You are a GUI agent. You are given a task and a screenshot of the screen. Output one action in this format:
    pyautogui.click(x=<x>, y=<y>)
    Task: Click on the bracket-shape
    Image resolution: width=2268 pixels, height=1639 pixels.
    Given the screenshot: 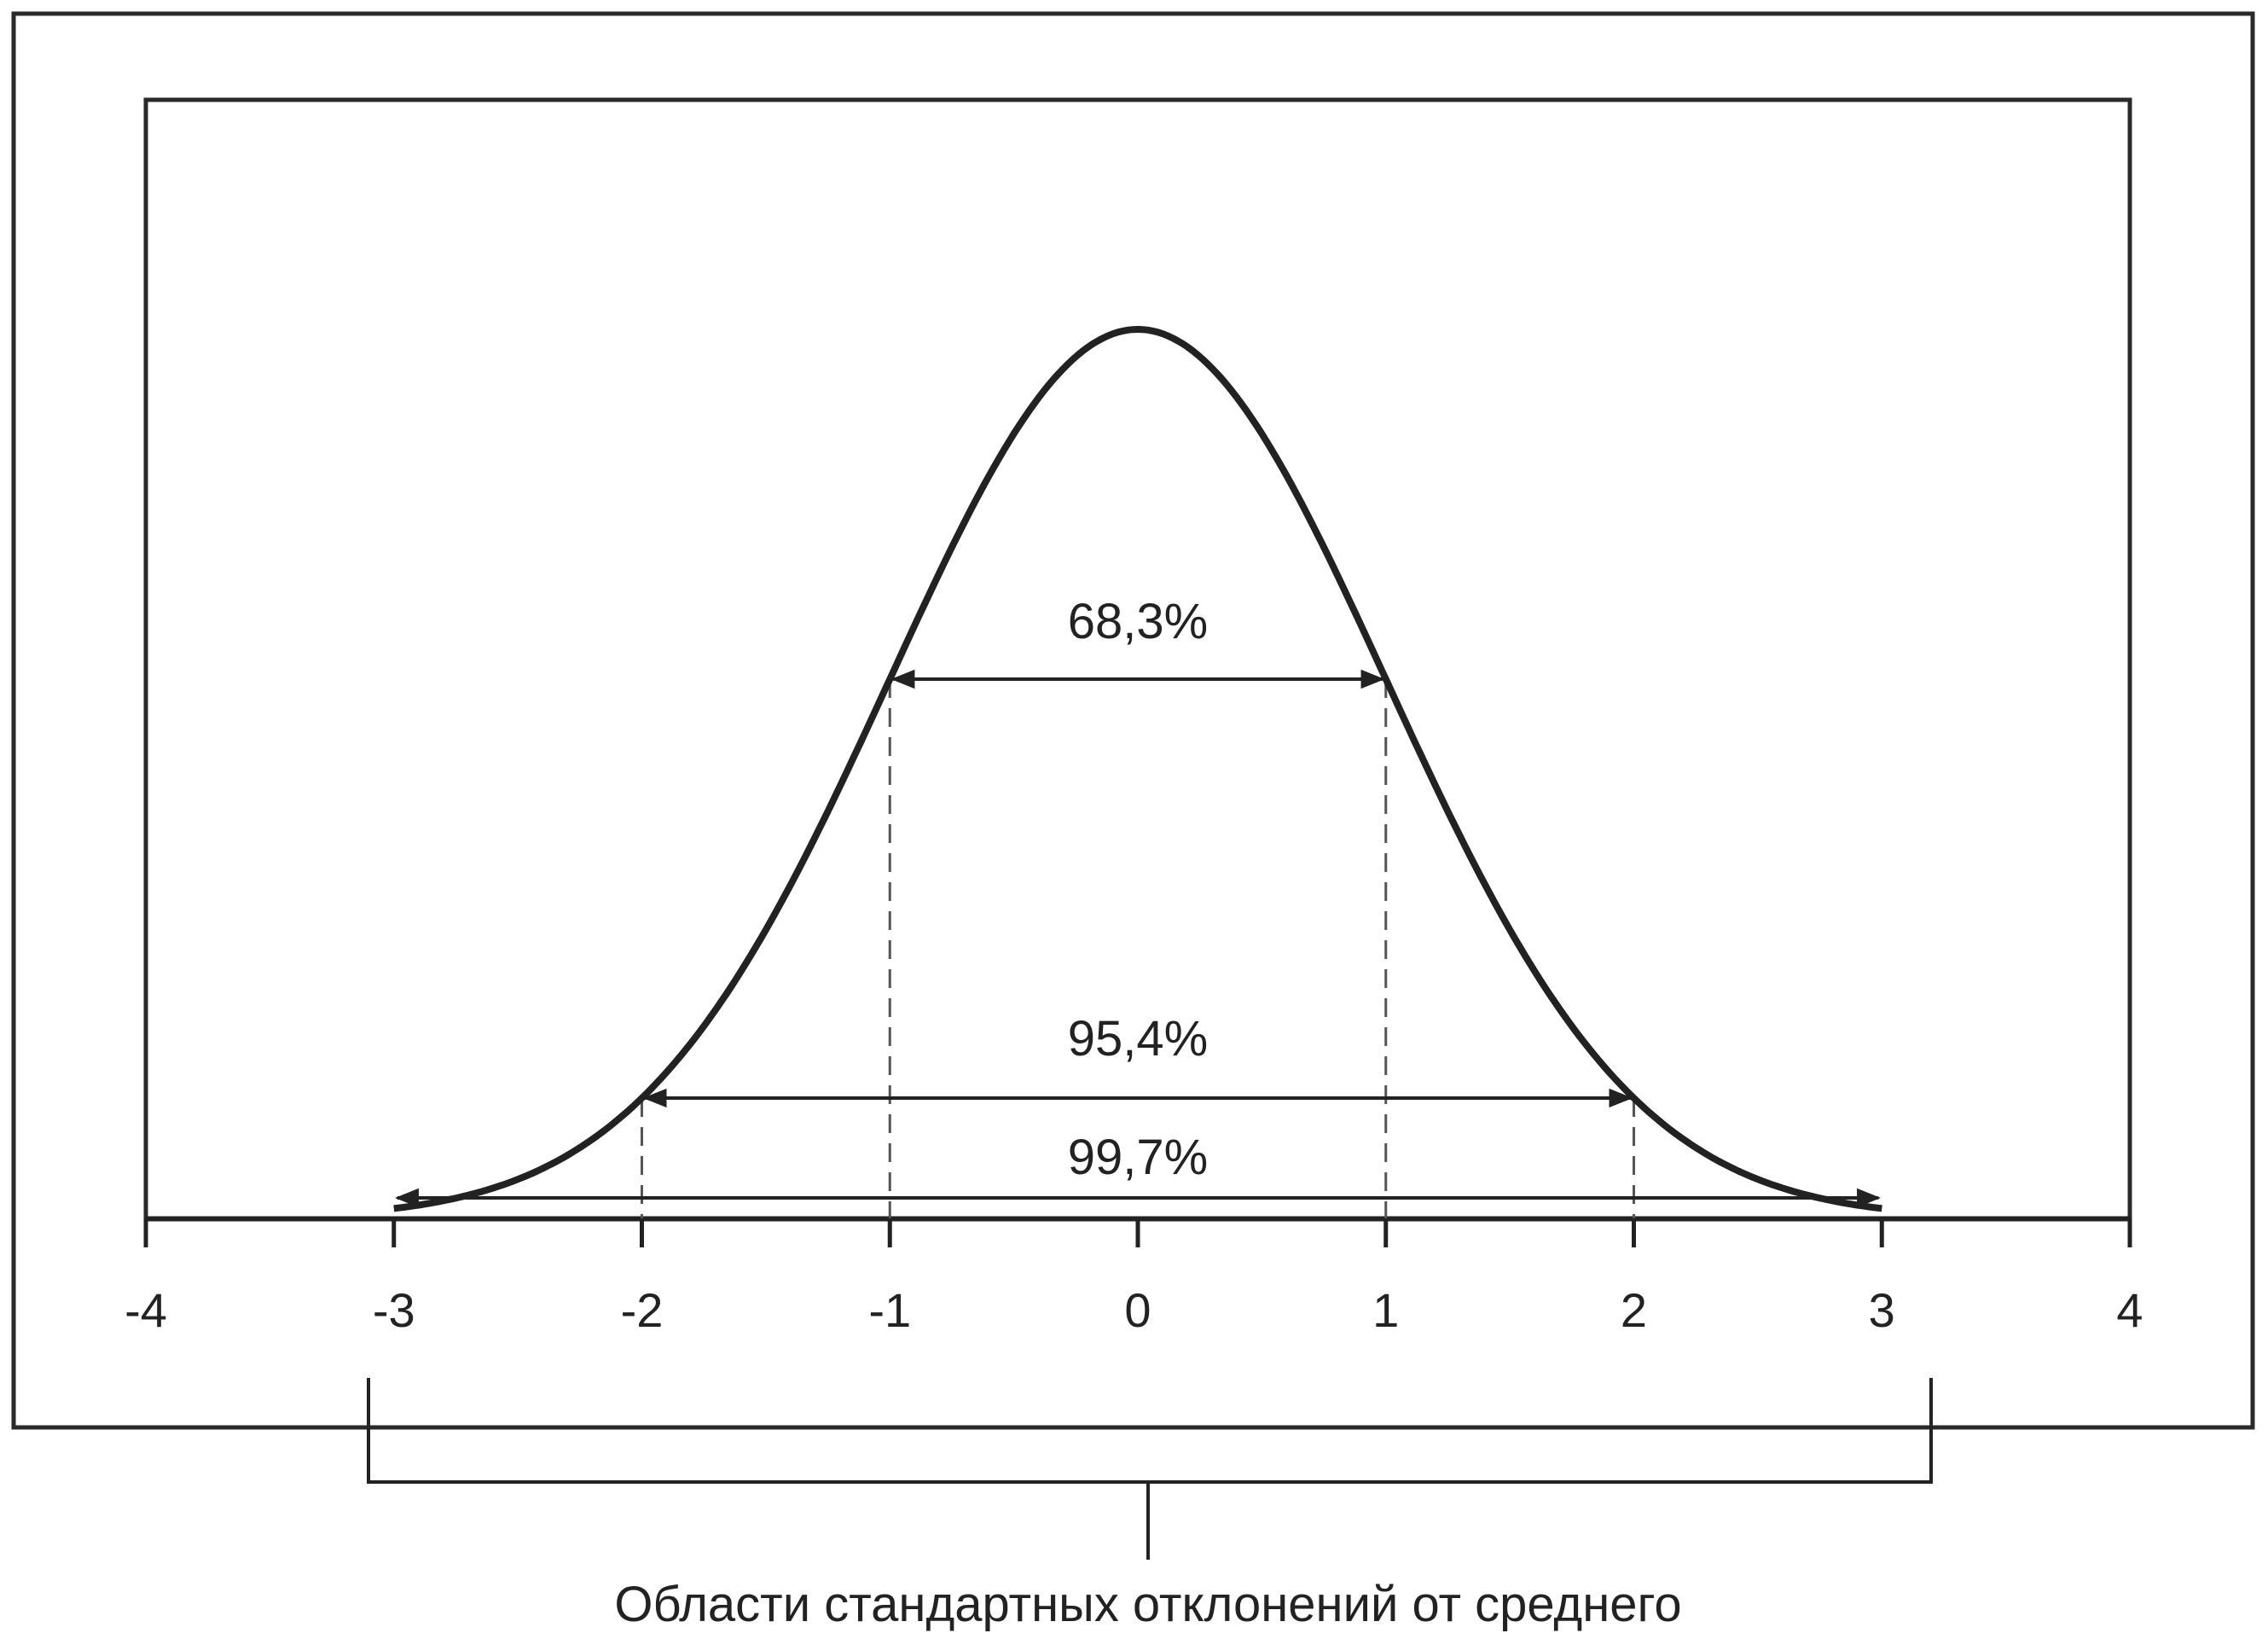 What is the action you would take?
    pyautogui.click(x=1150, y=1469)
    